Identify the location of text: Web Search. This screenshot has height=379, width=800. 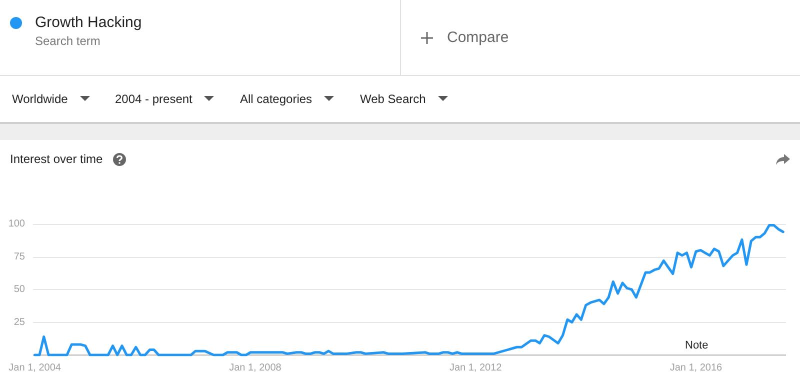
(393, 99).